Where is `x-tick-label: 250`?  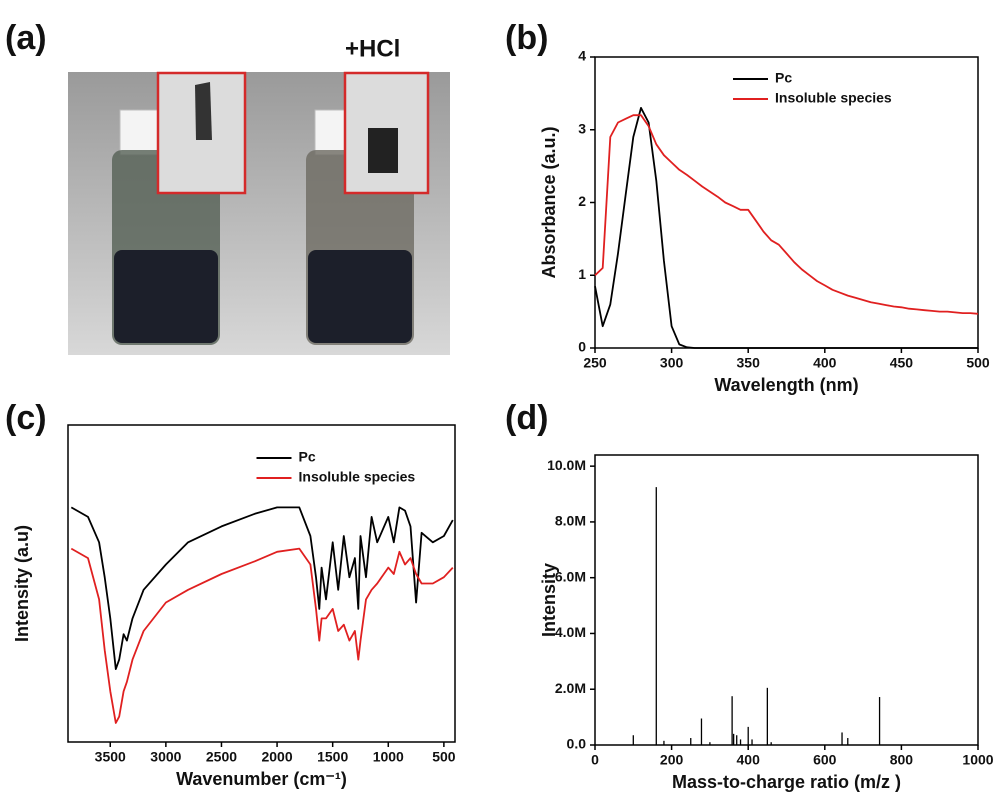
x-tick-label: 250 is located at coordinates (595, 363).